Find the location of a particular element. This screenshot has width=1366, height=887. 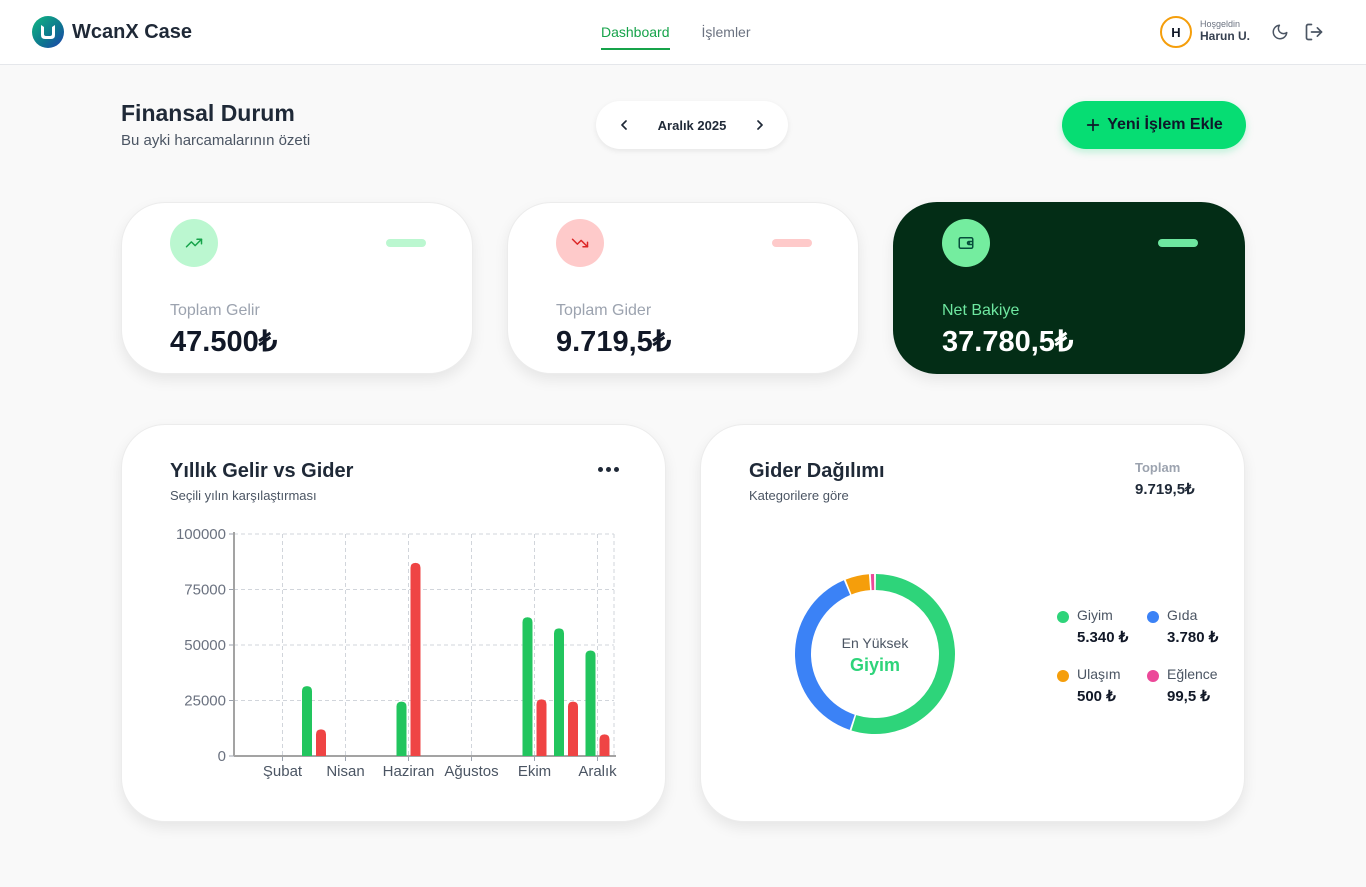

donut-center-label: En Yüksek is located at coordinates (875, 642).